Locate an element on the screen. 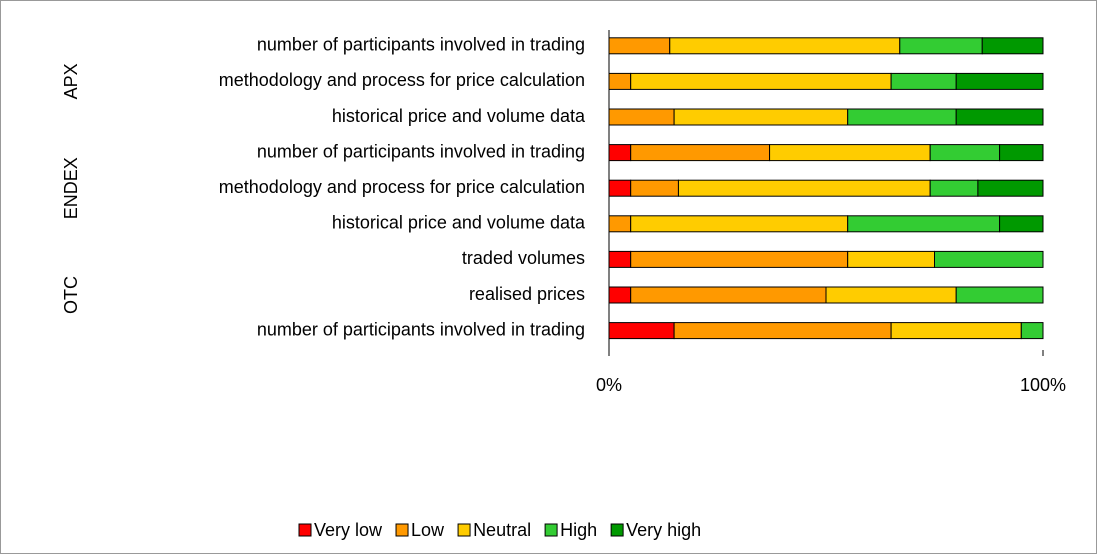 Image resolution: width=1097 pixels, height=554 pixels. group-label: ENDEX is located at coordinates (71, 188).